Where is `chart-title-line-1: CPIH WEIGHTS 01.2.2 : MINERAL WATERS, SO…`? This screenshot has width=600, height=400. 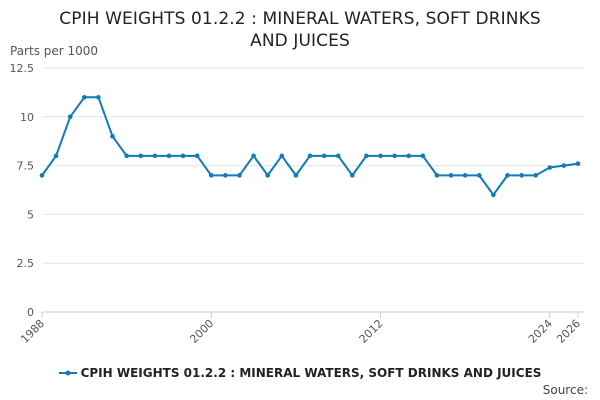
chart-title-line-1: CPIH WEIGHTS 01.2.2 : MINERAL WATERS, SO… is located at coordinates (300, 19).